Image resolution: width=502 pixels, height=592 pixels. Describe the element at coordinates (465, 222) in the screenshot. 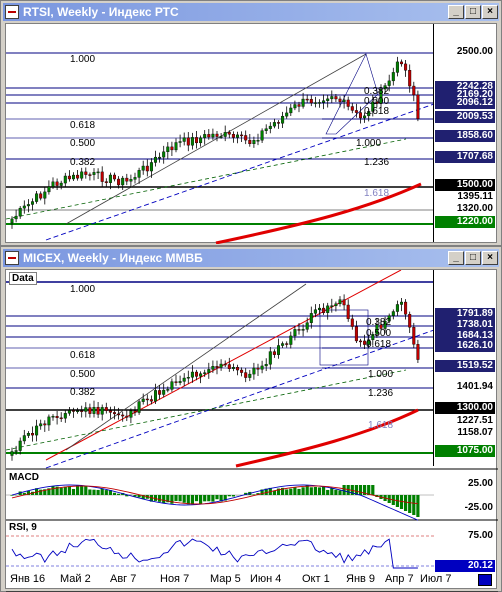

I see `price-label: 1220.00` at that location.